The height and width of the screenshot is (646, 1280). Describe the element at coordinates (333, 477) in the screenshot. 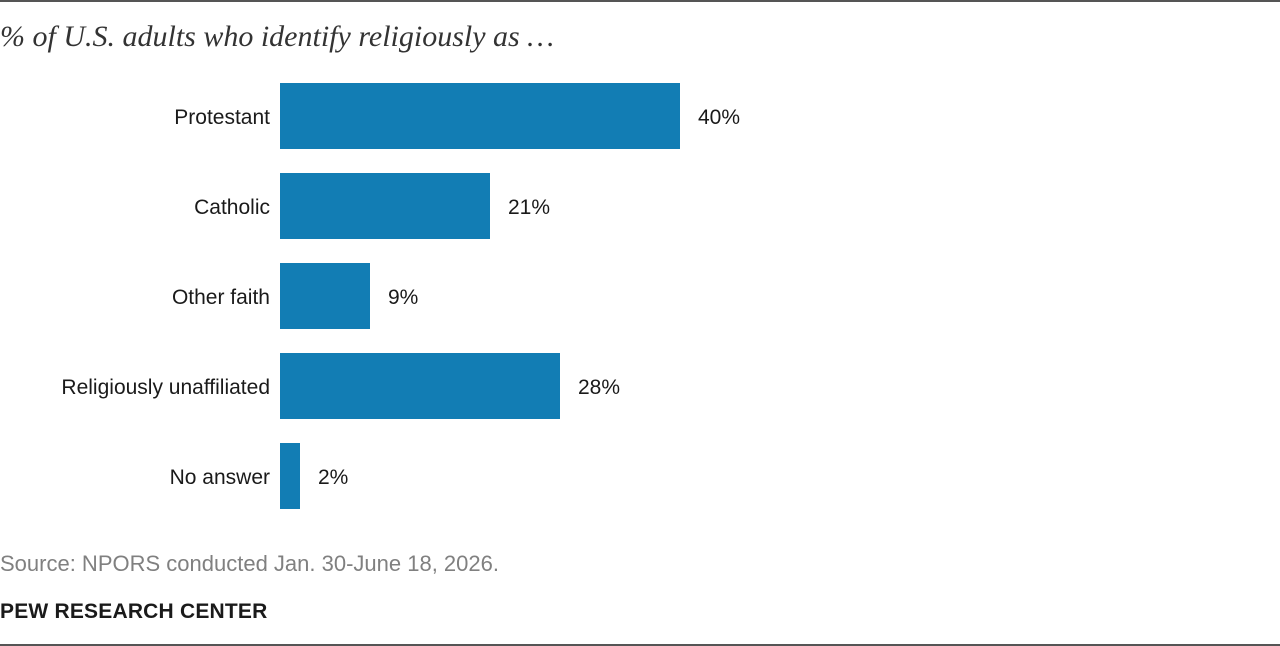

I see `value-label: 2%` at that location.